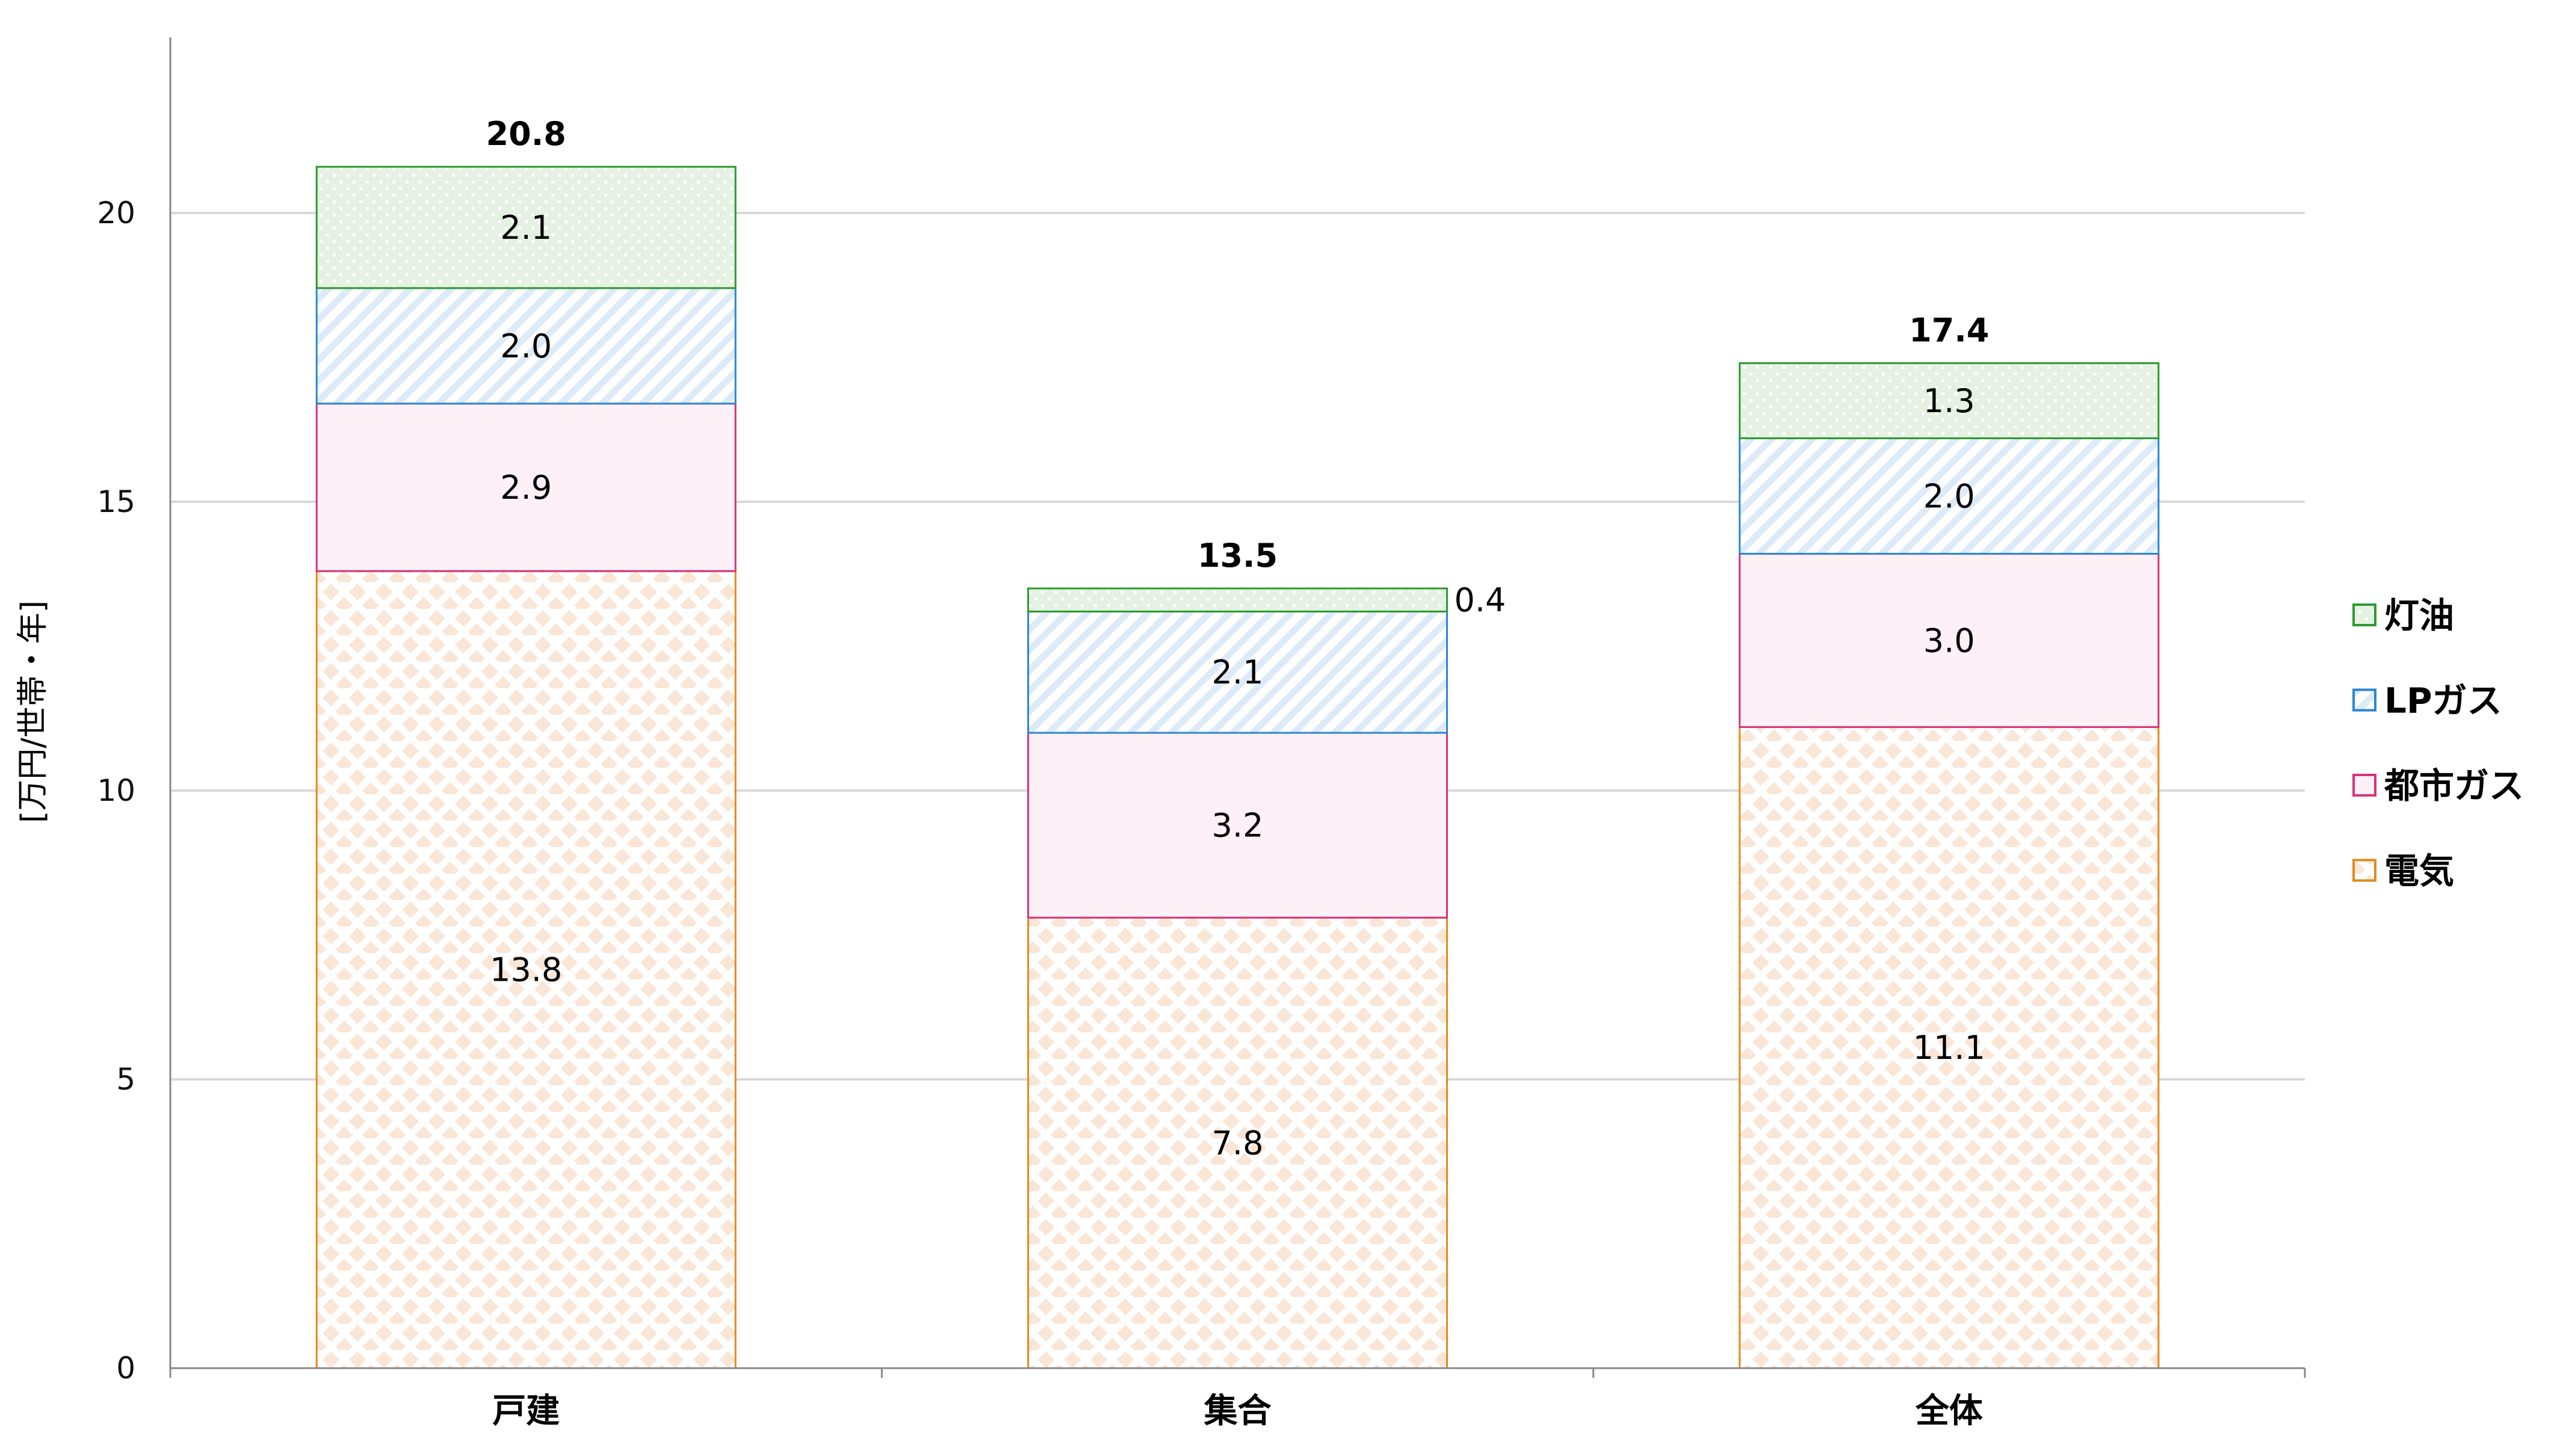 The width and height of the screenshot is (2554, 1456). I want to click on y-tick-label: 15, so click(116, 502).